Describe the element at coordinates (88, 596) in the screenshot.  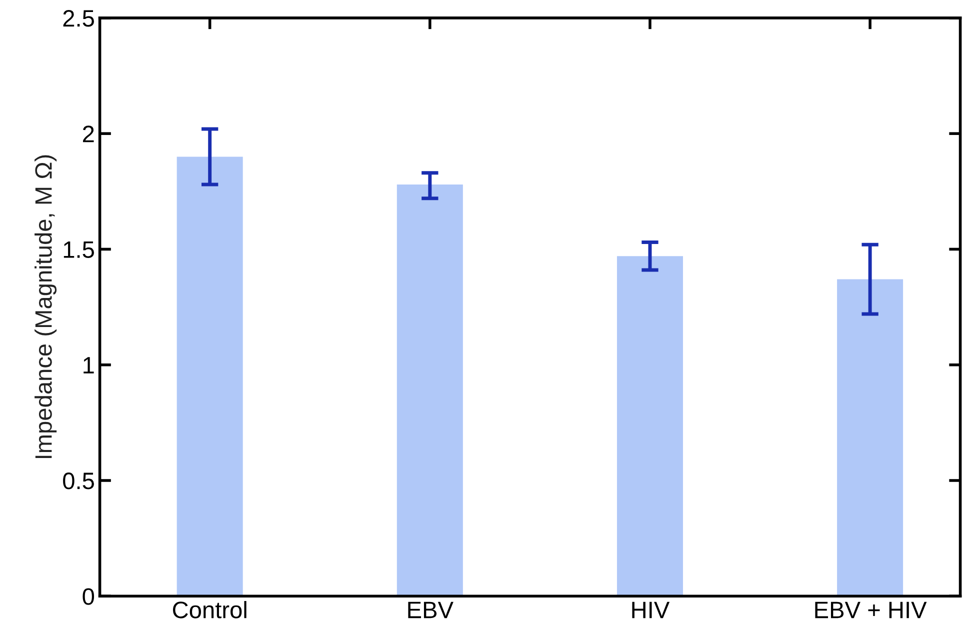
I see `y-tick-label: 0` at that location.